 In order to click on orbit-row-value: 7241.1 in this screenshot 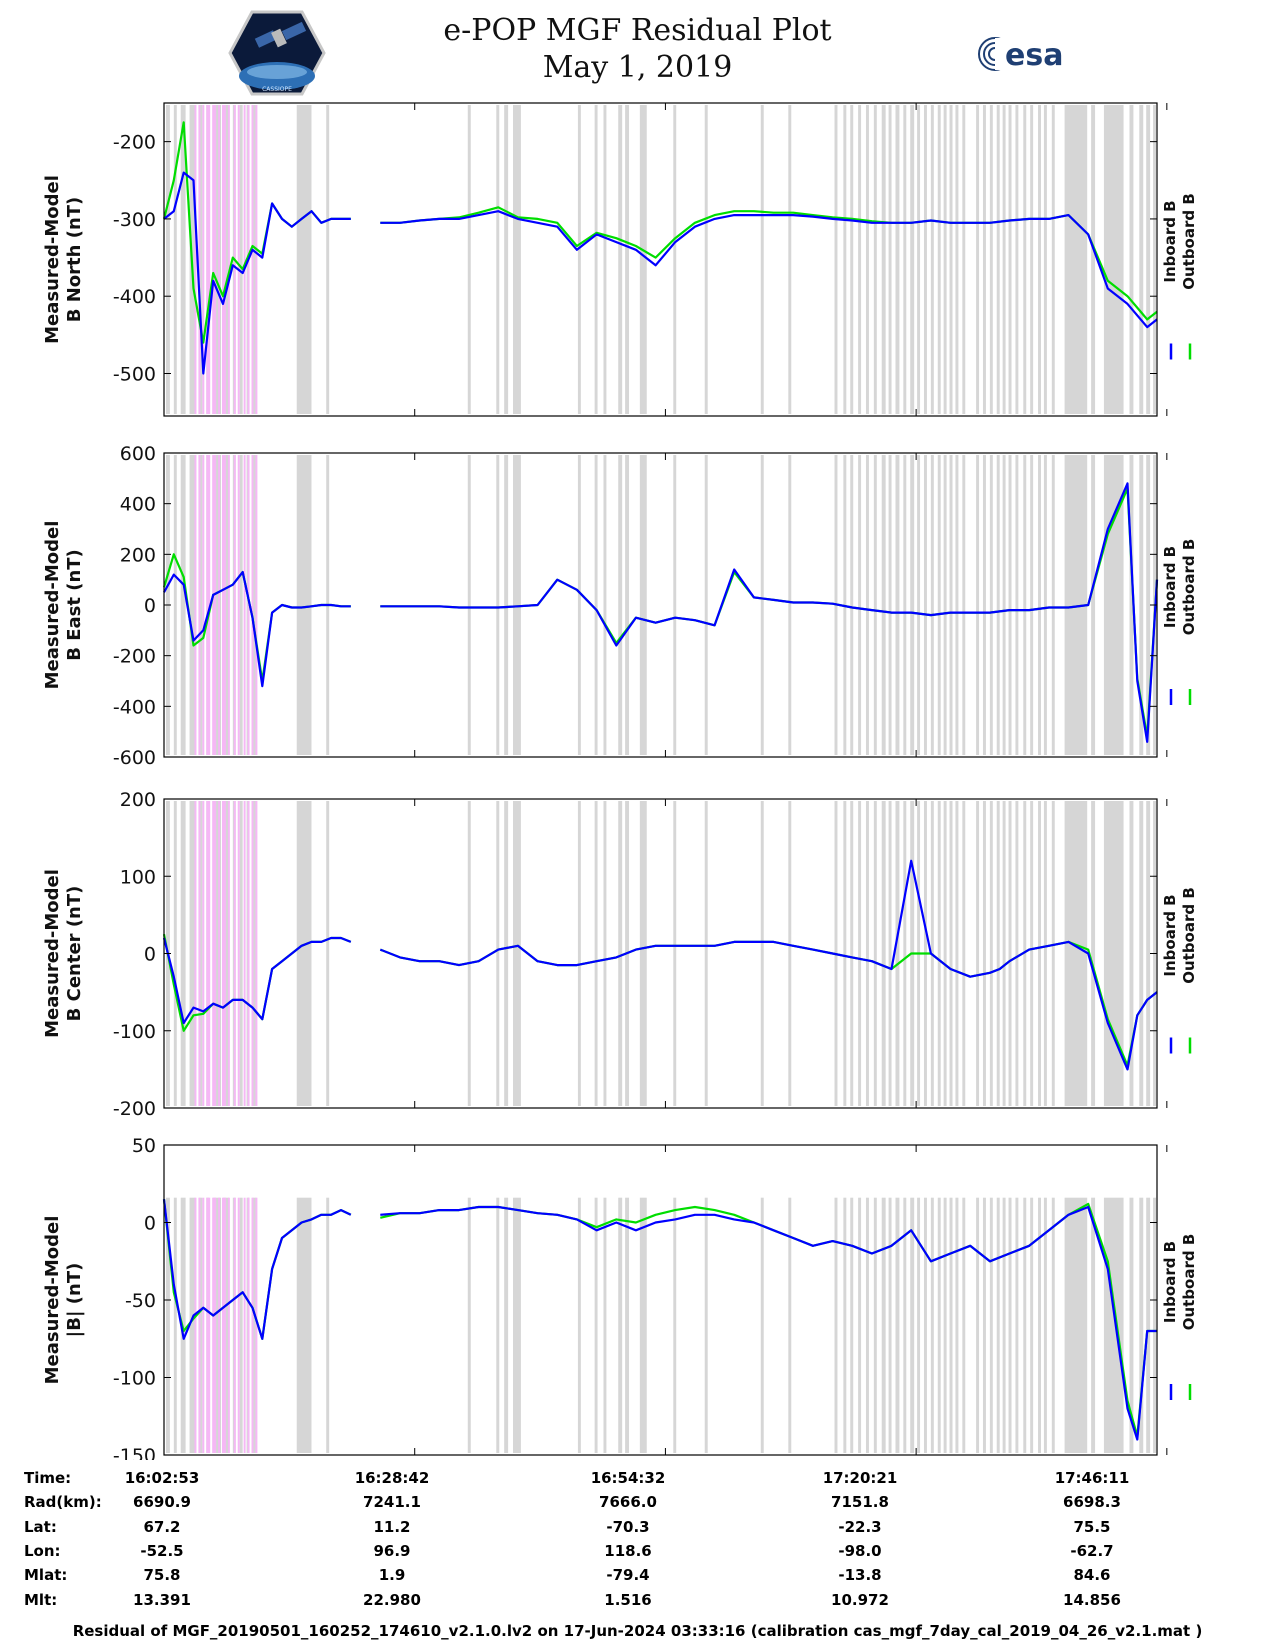, I will do `click(392, 1502)`.